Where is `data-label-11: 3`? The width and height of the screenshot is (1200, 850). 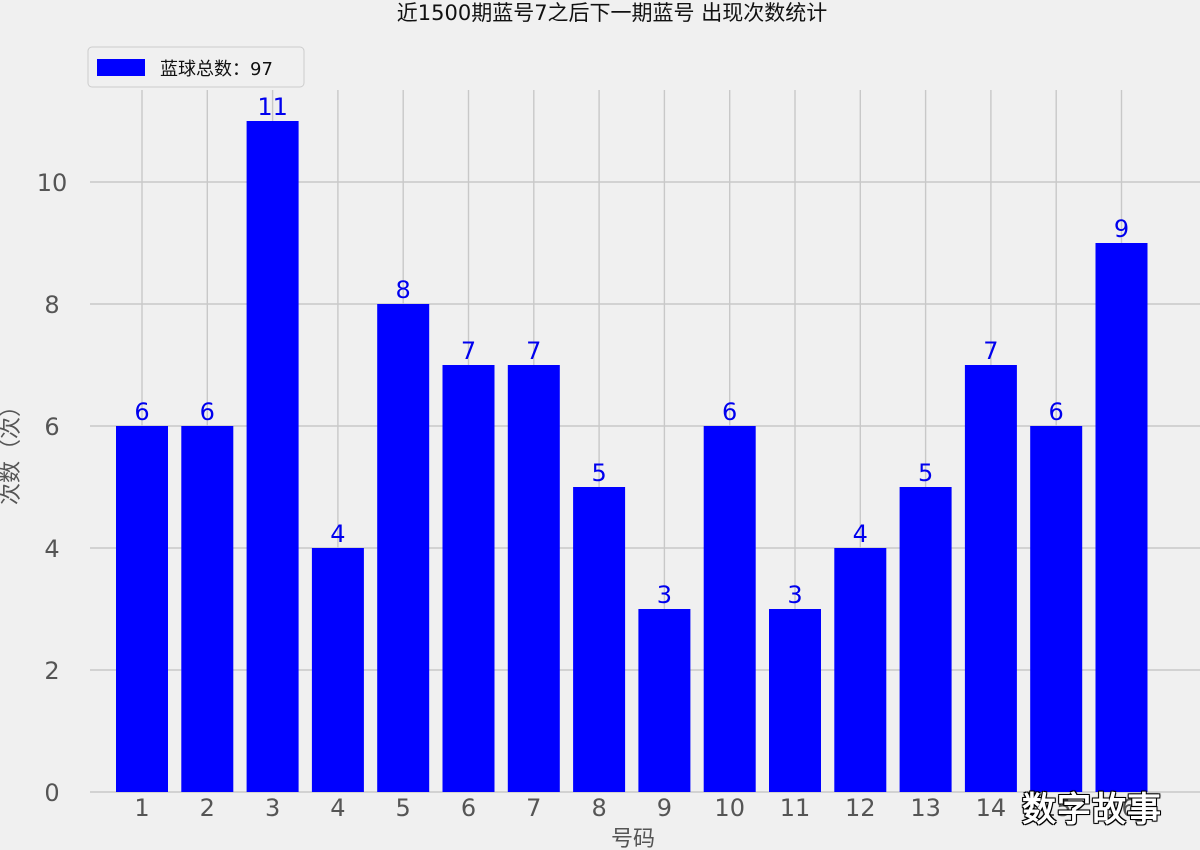 data-label-11: 3 is located at coordinates (794, 595).